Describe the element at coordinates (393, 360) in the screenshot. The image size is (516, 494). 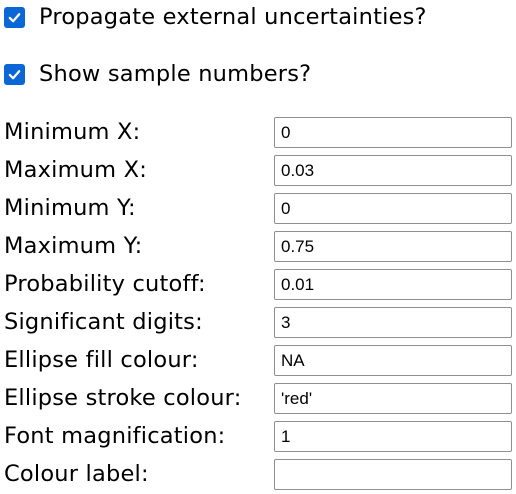
I see `ellipse-fill-colour-input` at that location.